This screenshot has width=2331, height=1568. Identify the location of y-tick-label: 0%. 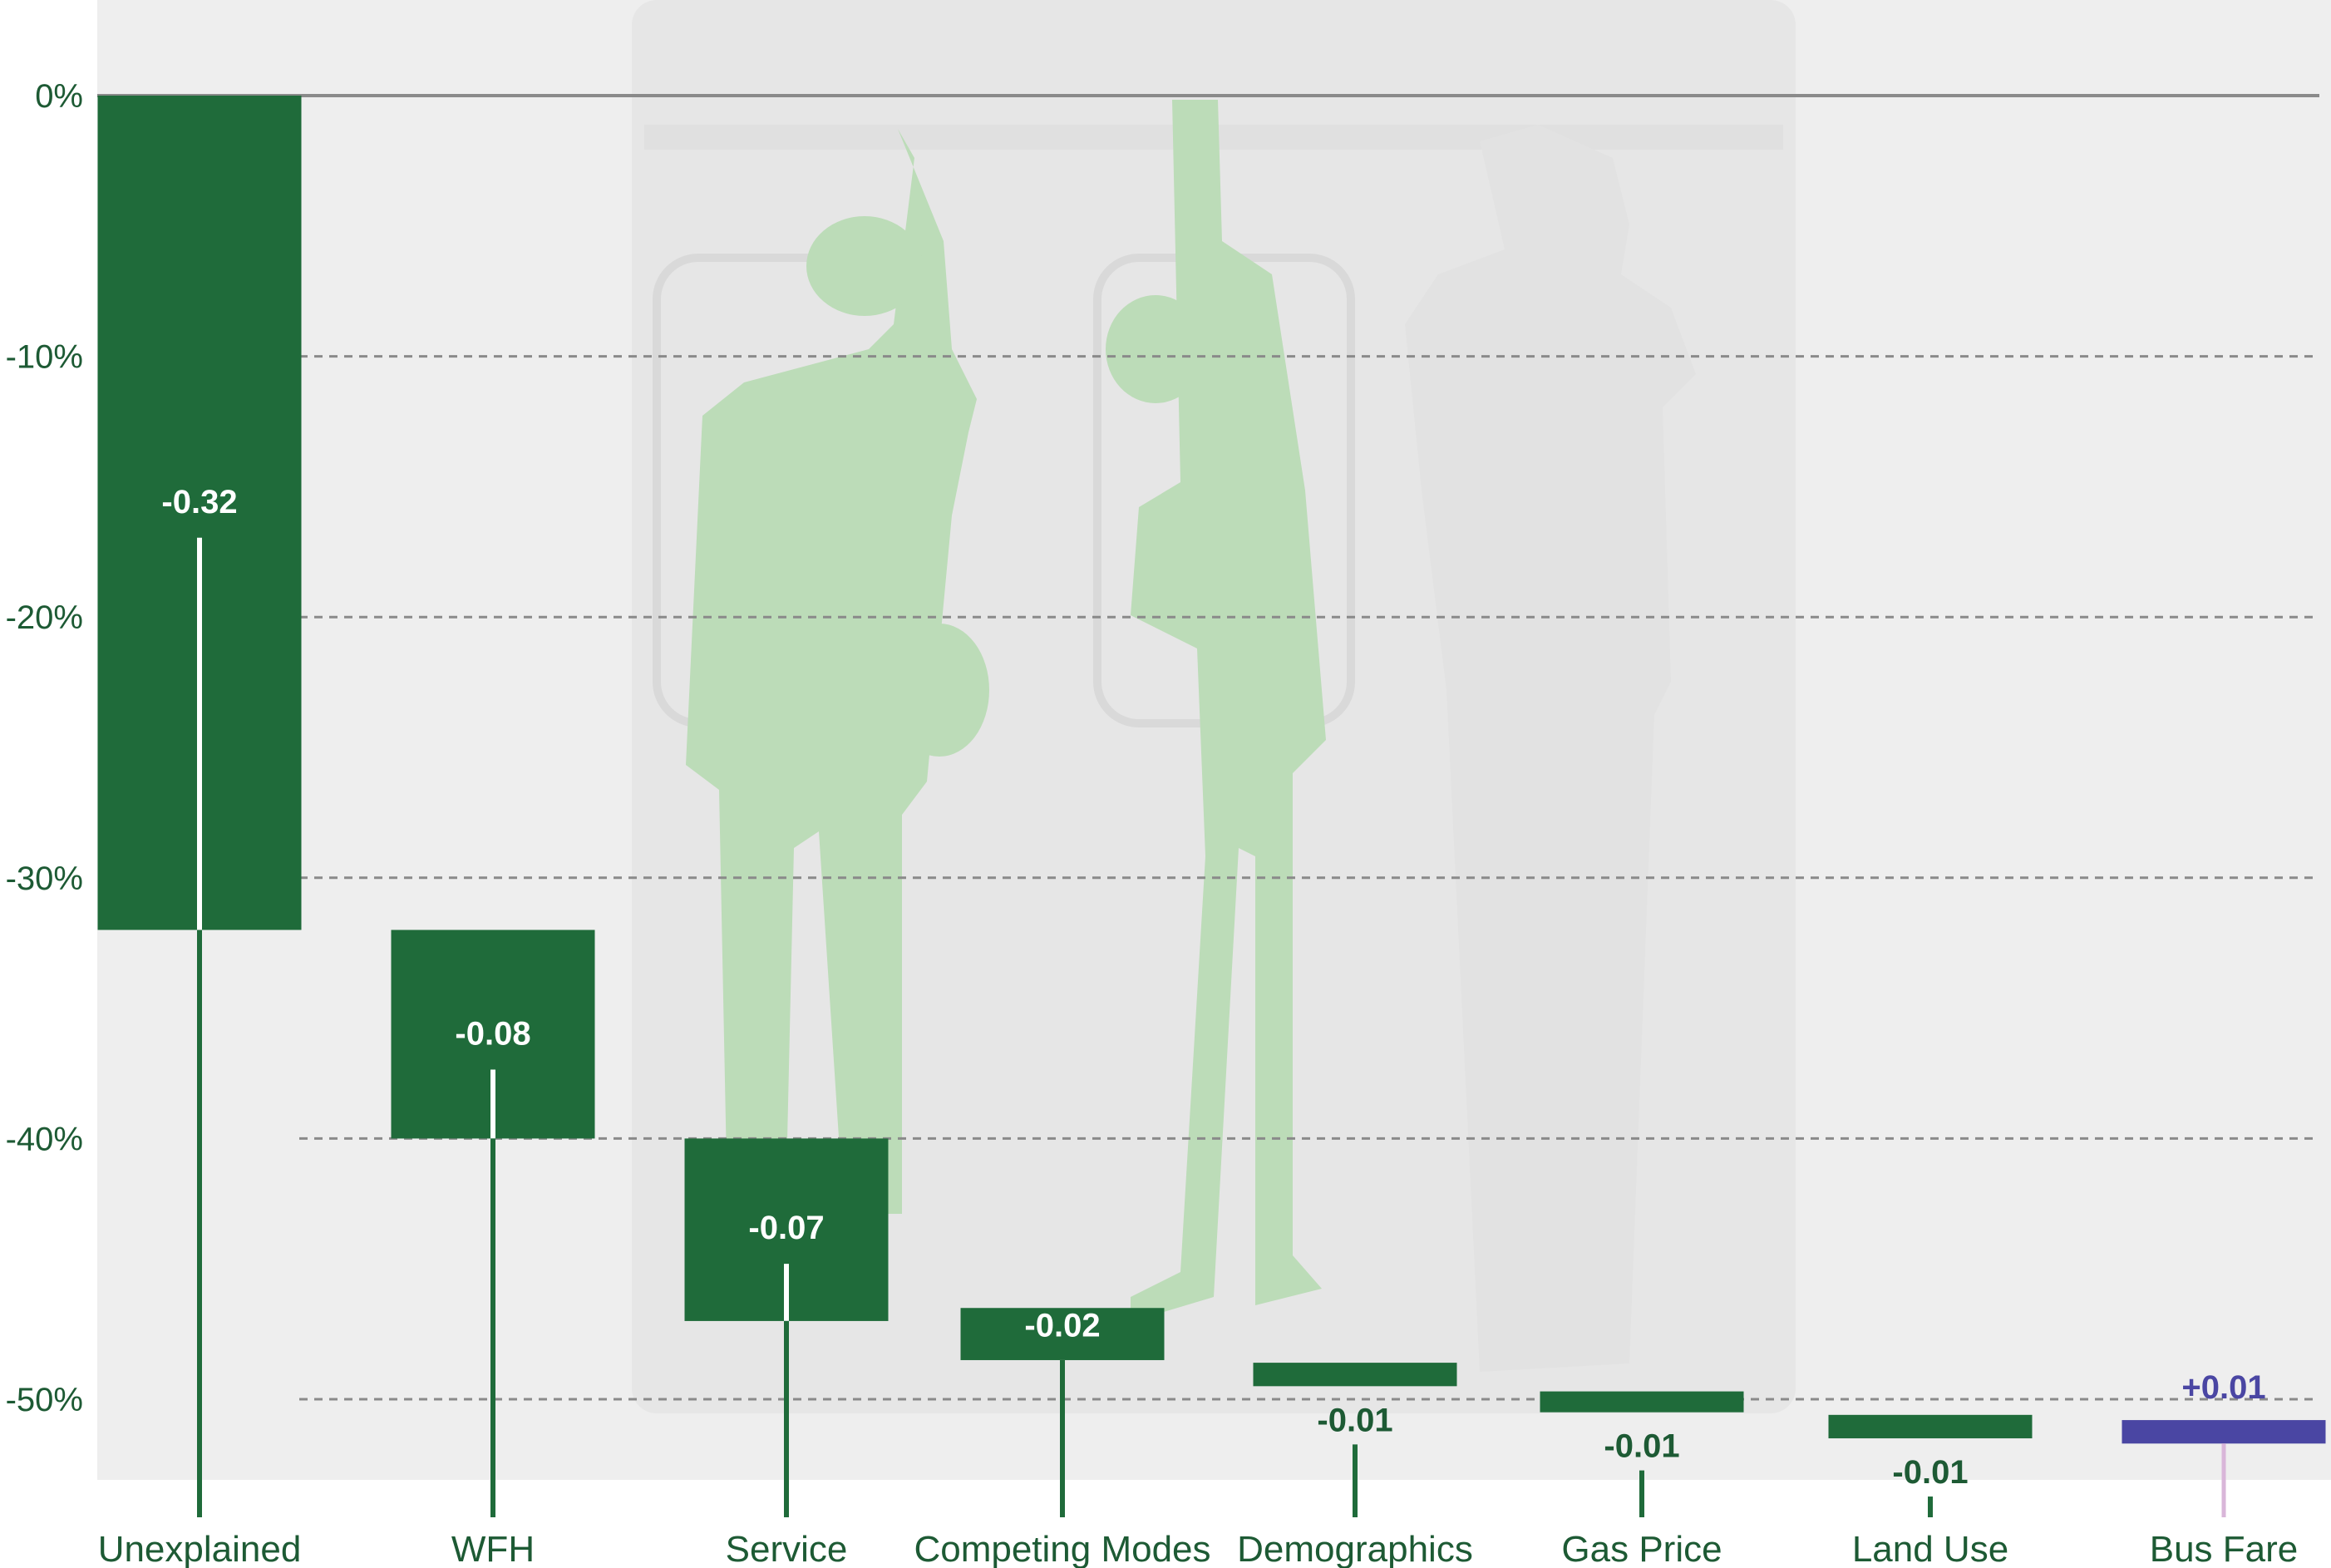
(59, 96).